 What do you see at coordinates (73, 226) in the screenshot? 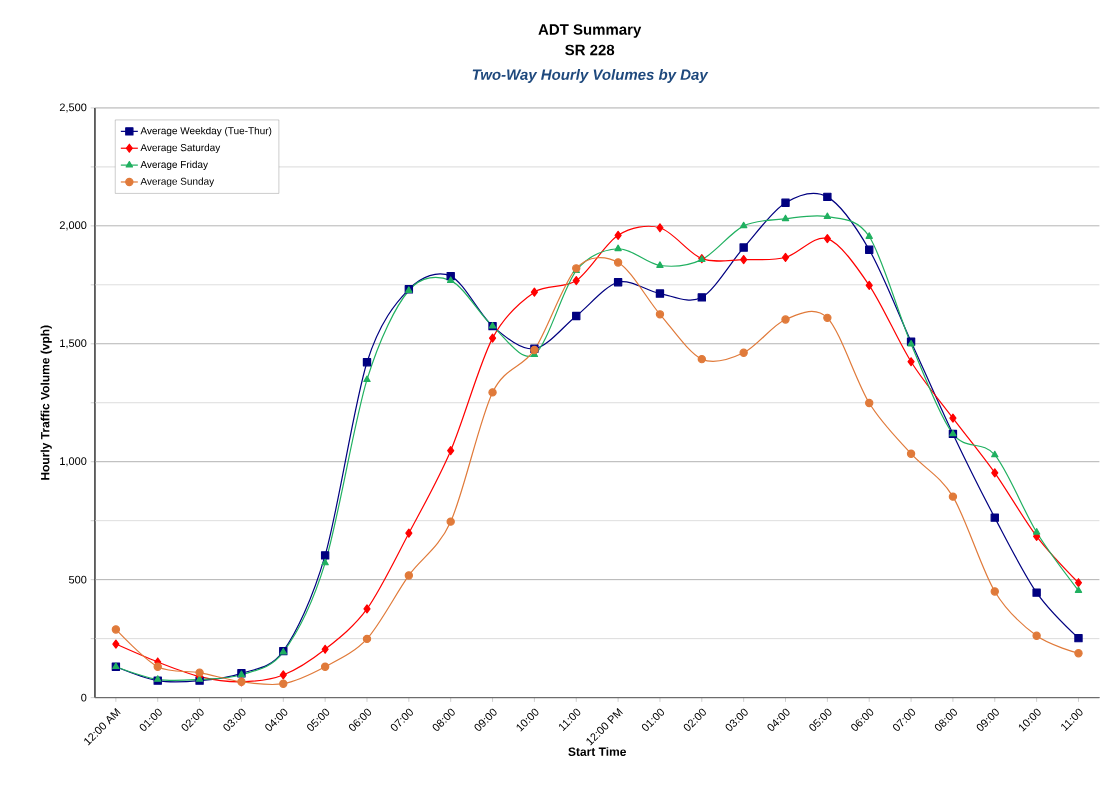
I see `y-tick-label: 2,000` at bounding box center [73, 226].